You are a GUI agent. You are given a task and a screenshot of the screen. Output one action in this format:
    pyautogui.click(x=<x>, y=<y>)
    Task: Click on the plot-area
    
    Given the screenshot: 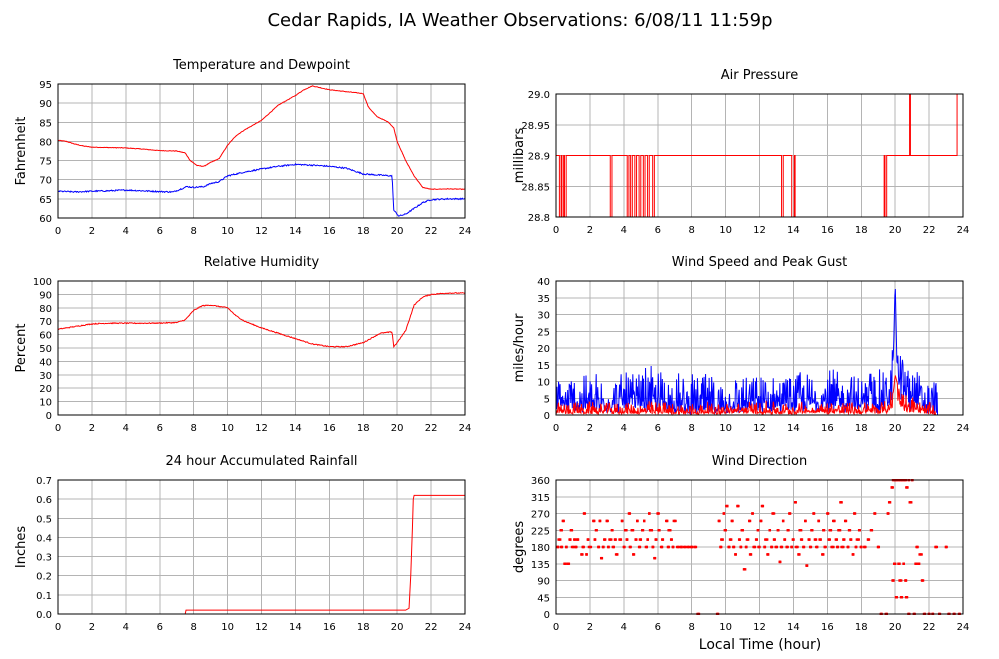 What is the action you would take?
    pyautogui.click(x=261, y=320)
    